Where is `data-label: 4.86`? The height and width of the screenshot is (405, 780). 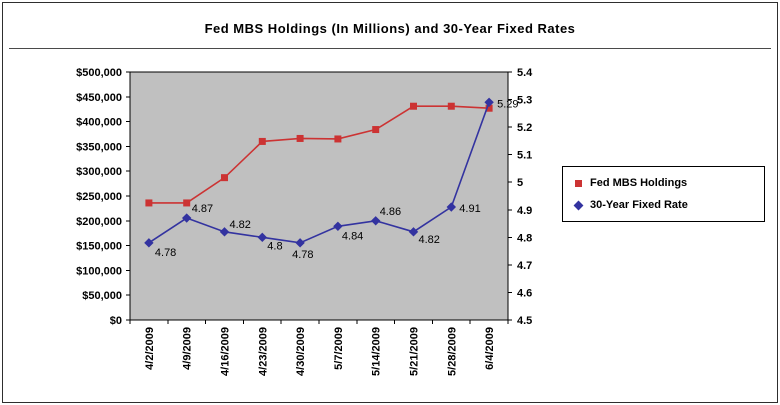 data-label: 4.86 is located at coordinates (390, 212).